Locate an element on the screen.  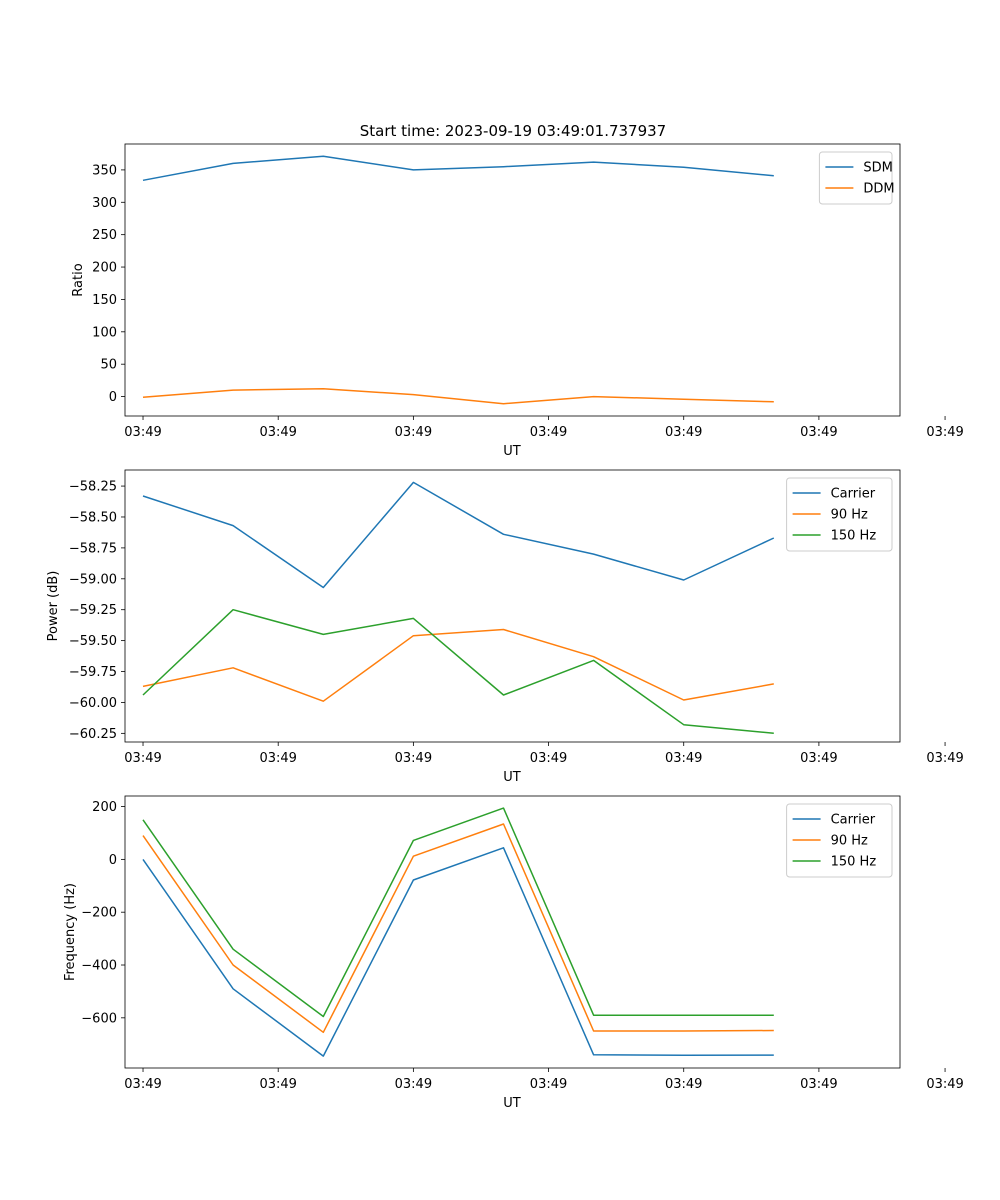
y-axis-label: Power (dB) is located at coordinates (53, 606).